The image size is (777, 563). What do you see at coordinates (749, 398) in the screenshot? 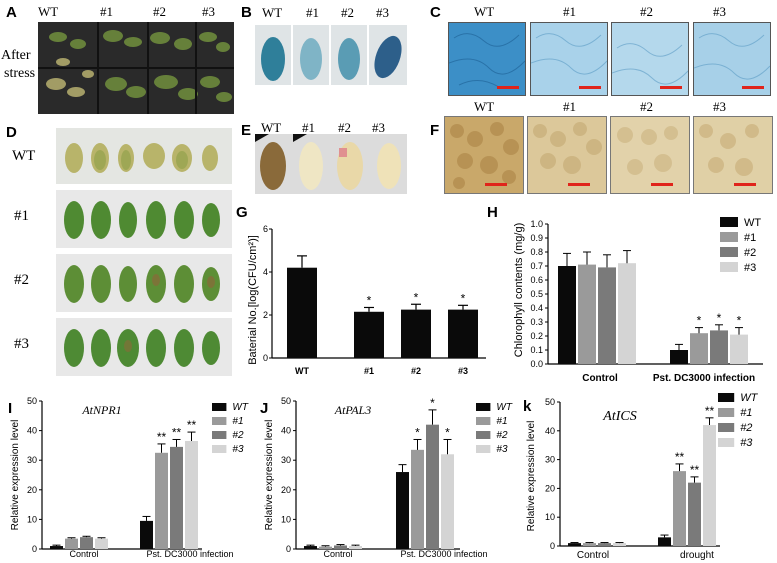
I see `chart-k-legend-label: WT` at bounding box center [749, 398].